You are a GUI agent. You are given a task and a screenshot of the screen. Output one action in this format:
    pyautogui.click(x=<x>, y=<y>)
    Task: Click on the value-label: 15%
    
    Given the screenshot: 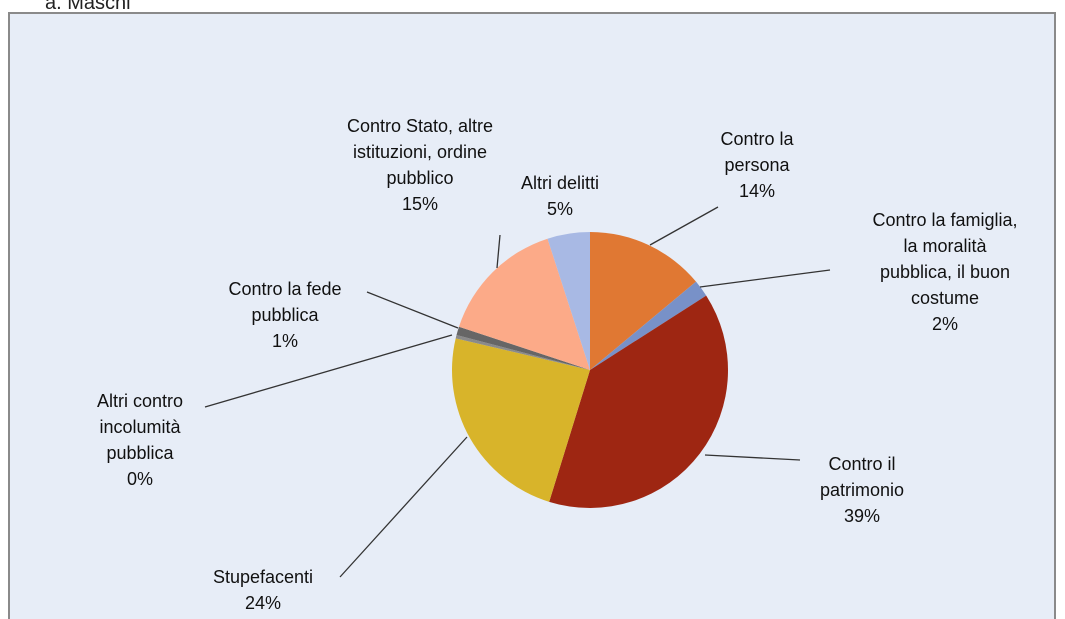 What is the action you would take?
    pyautogui.click(x=420, y=204)
    